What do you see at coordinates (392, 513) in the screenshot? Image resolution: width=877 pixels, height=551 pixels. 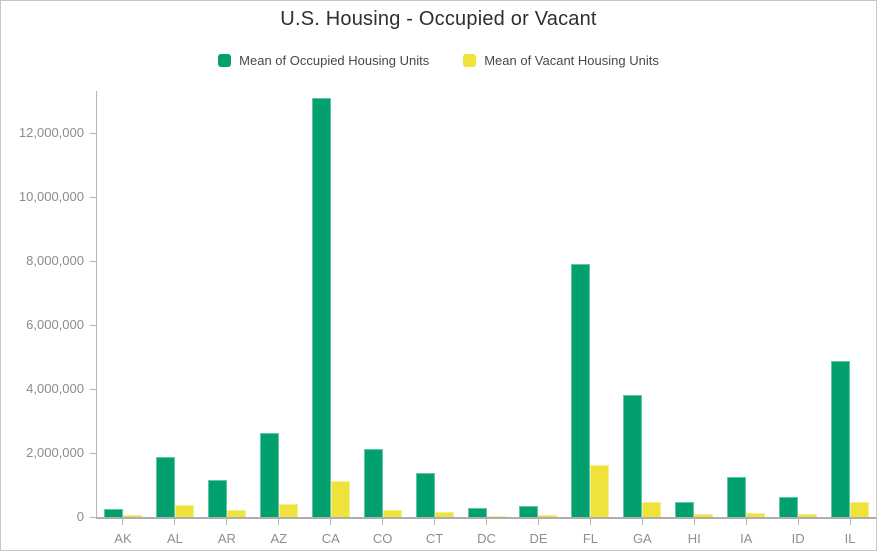 I see `bar-vacant-co` at bounding box center [392, 513].